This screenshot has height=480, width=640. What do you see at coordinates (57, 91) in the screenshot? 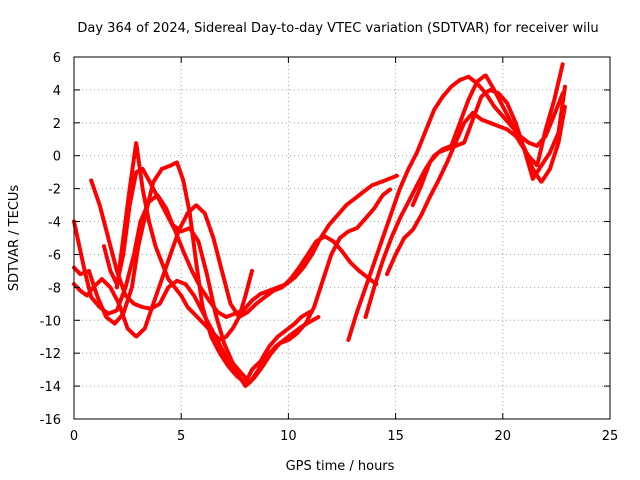
I see `y-tick-label: 4` at bounding box center [57, 91].